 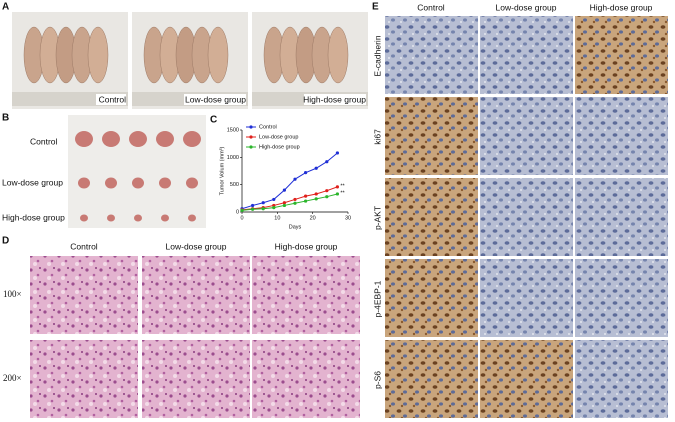 What do you see at coordinates (44, 141) in the screenshot?
I see `row-label: Control` at bounding box center [44, 141].